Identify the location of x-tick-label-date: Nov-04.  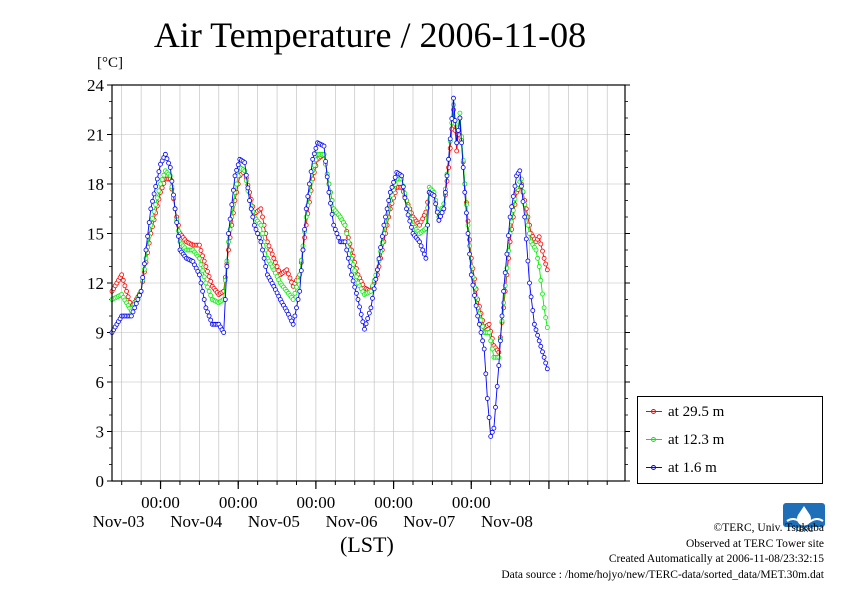
(196, 521).